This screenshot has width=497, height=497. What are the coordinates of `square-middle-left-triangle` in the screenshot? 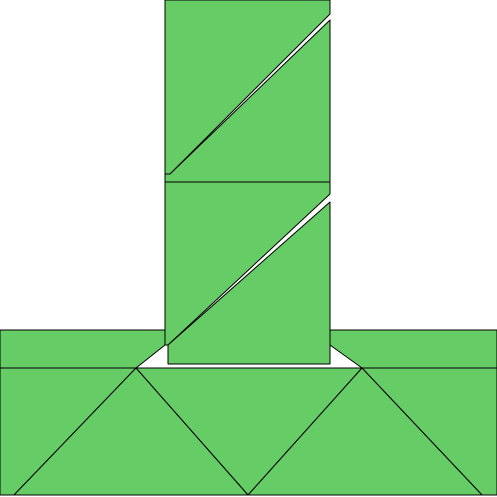 It's located at (247, 263).